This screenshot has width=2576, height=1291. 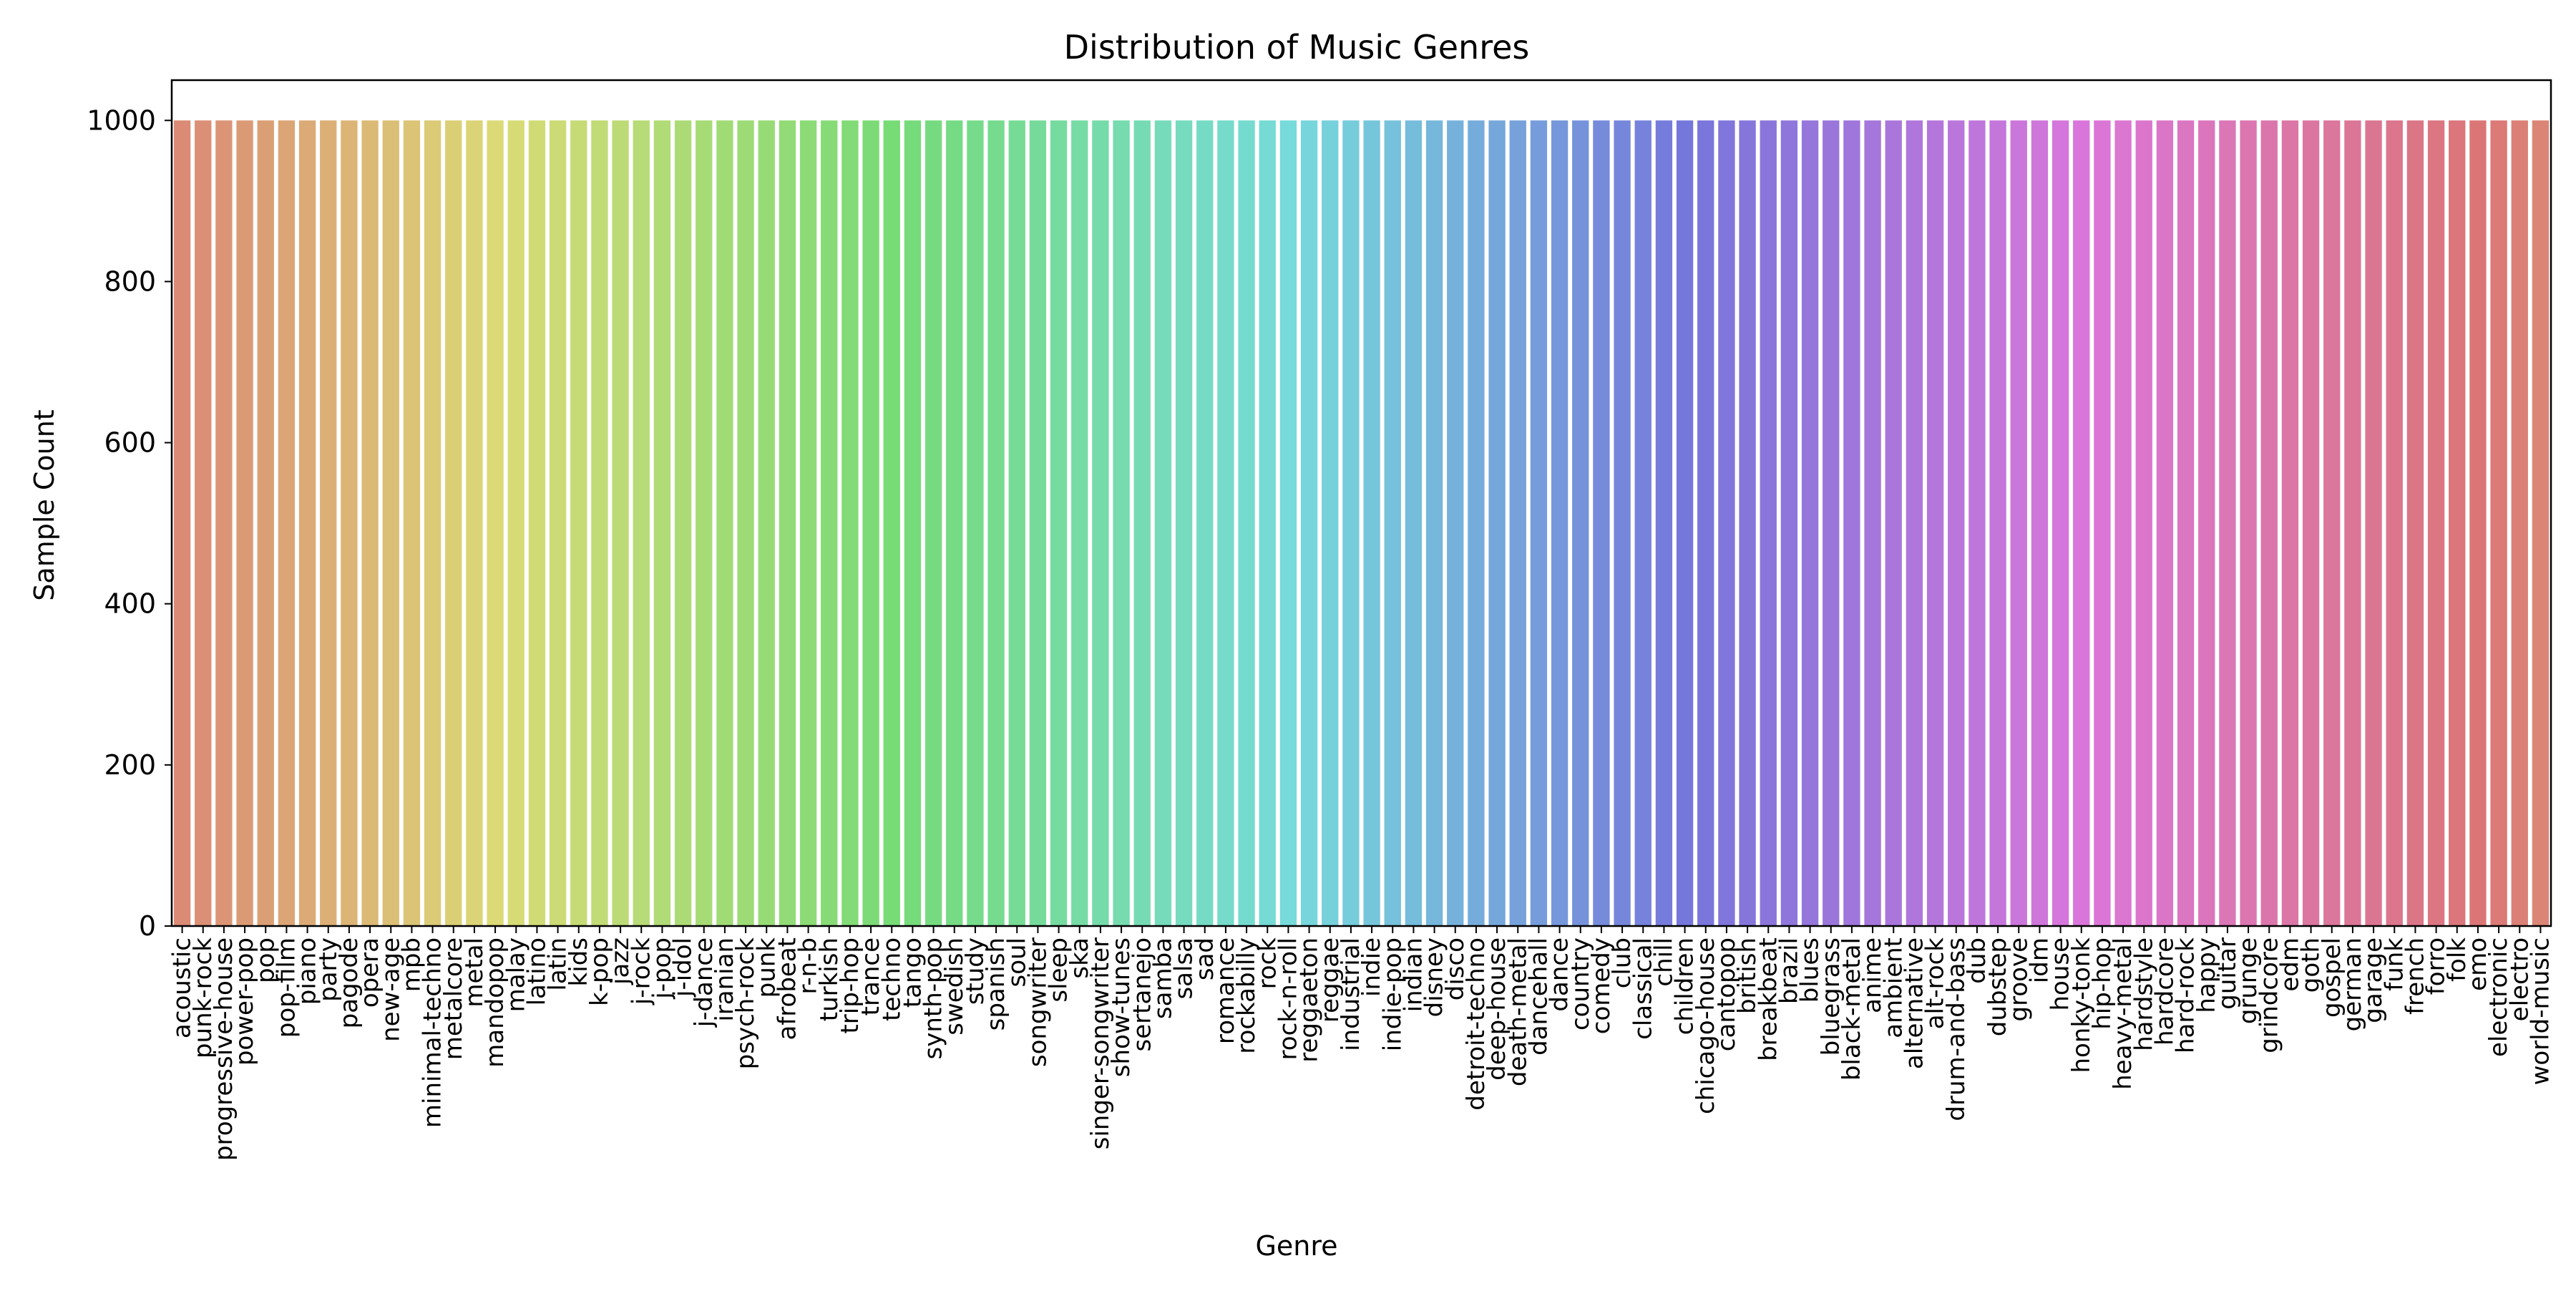 What do you see at coordinates (1852, 1009) in the screenshot?
I see `x-tick-label: black-metal` at bounding box center [1852, 1009].